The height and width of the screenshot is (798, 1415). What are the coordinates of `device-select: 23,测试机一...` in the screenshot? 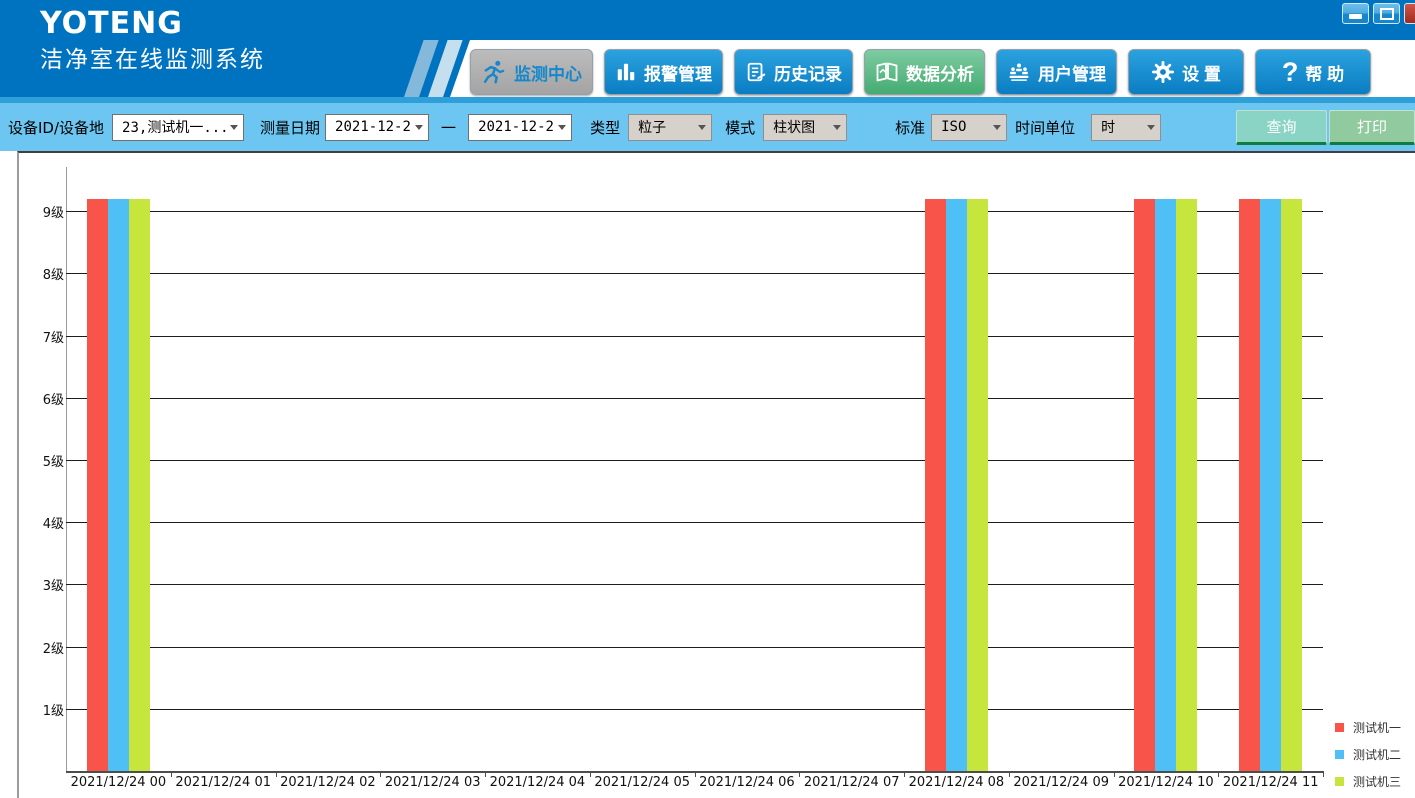 It's located at (178, 127).